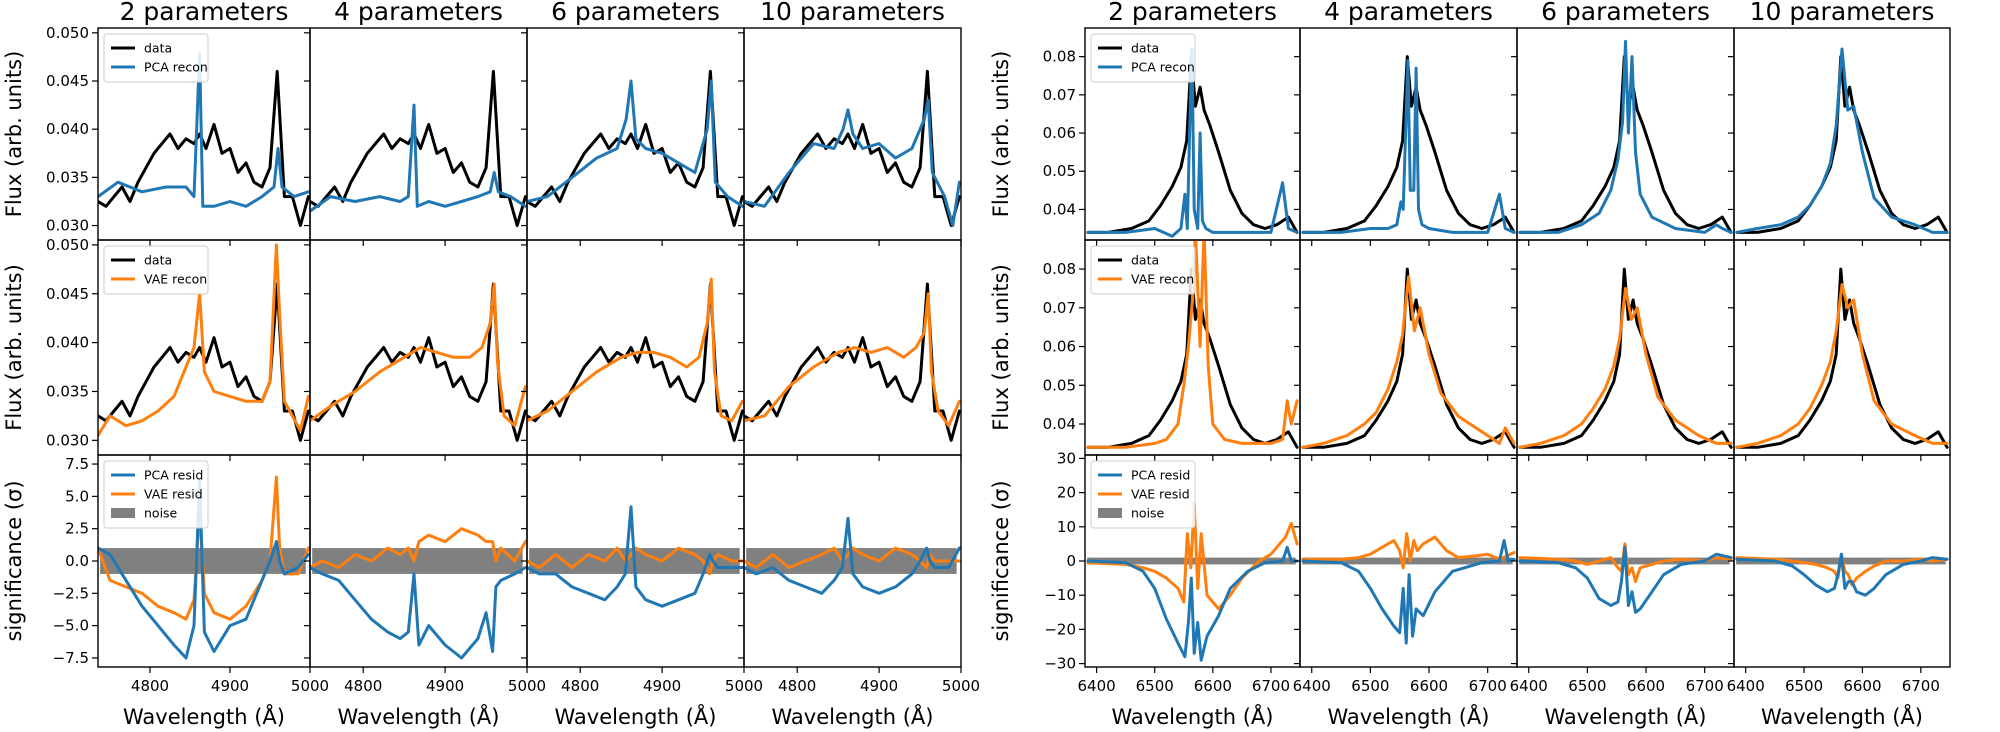 The height and width of the screenshot is (732, 2000). What do you see at coordinates (1071, 561) in the screenshot?
I see `y-tick-label: 0` at bounding box center [1071, 561].